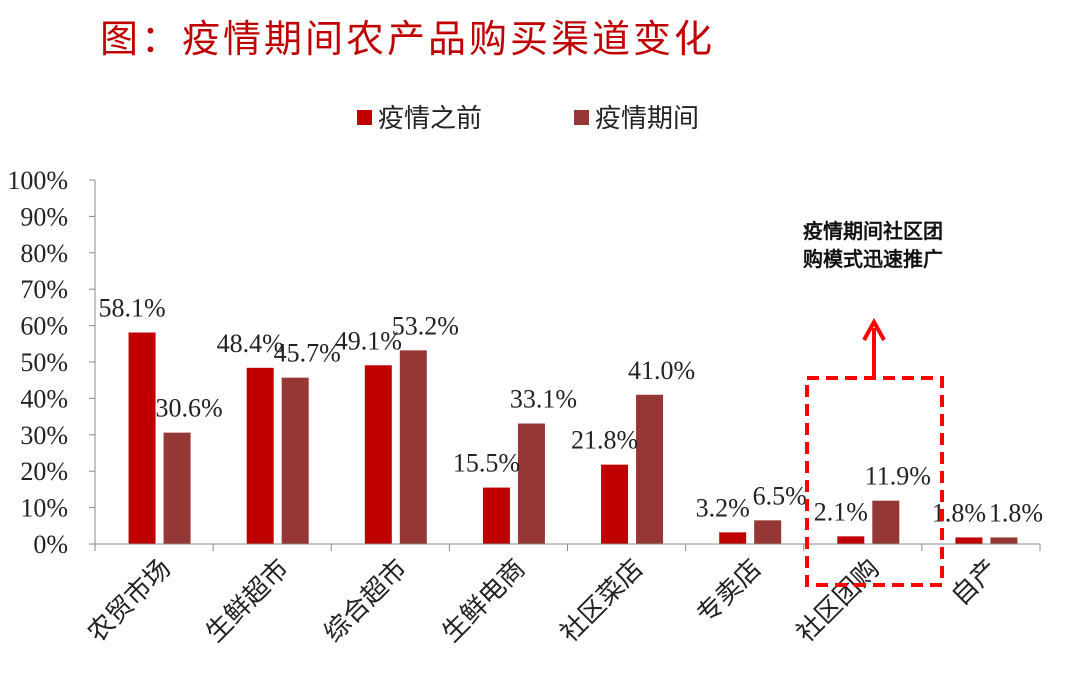  What do you see at coordinates (44, 435) in the screenshot?
I see `y-tick-label: 30%` at bounding box center [44, 435].